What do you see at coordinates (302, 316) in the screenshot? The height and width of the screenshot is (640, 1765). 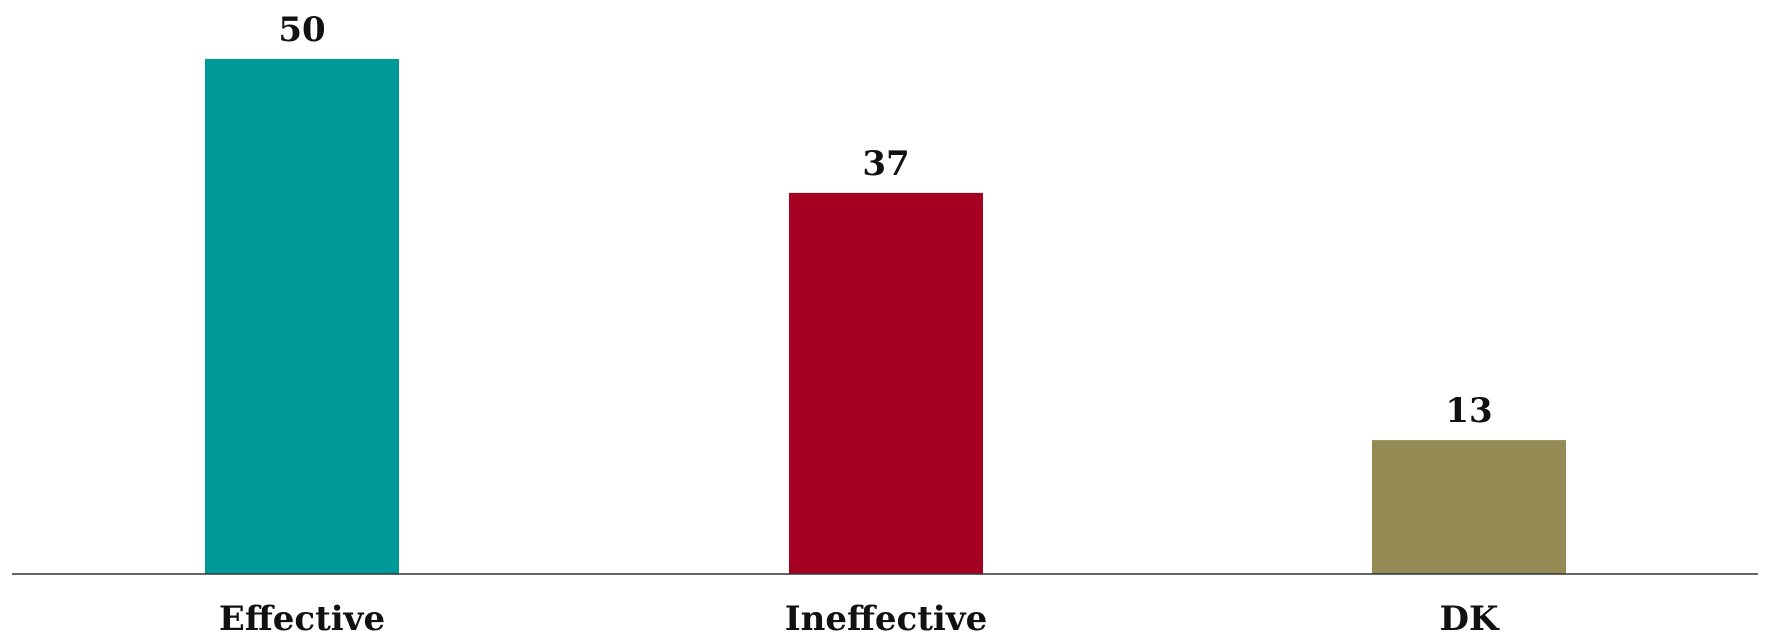 I see `bar-effective` at bounding box center [302, 316].